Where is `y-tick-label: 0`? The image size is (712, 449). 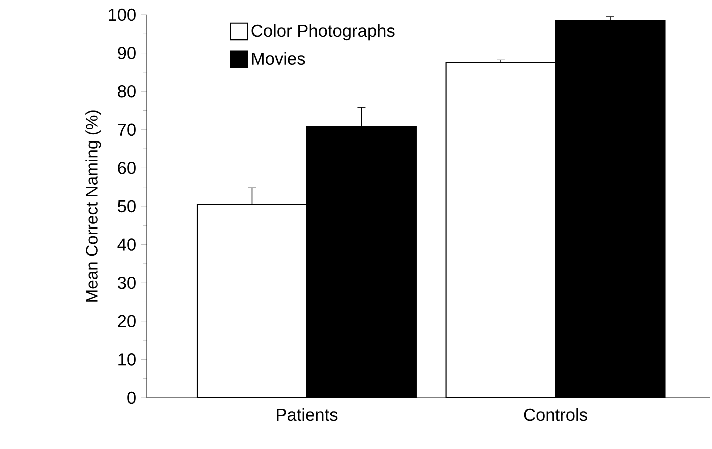 y-tick-label: 0 is located at coordinates (132, 398).